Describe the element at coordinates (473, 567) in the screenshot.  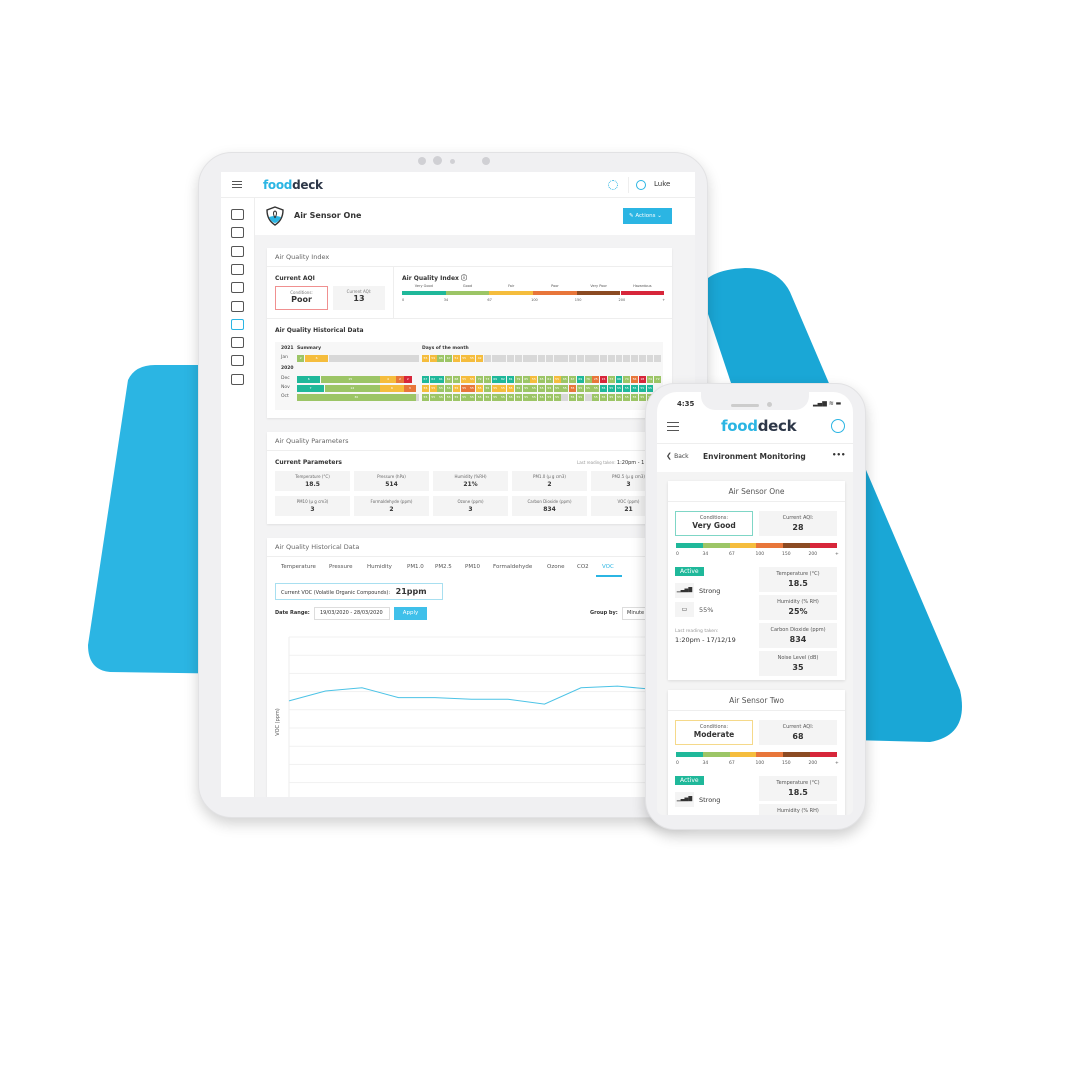
I see `tab-pm10: PM10` at that location.